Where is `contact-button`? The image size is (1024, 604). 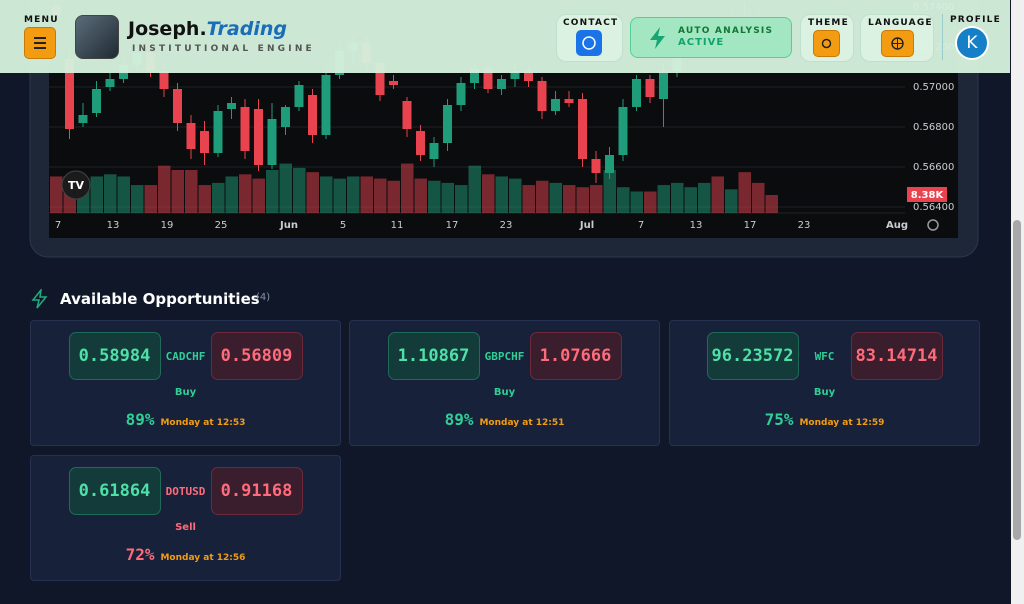 contact-button is located at coordinates (589, 43).